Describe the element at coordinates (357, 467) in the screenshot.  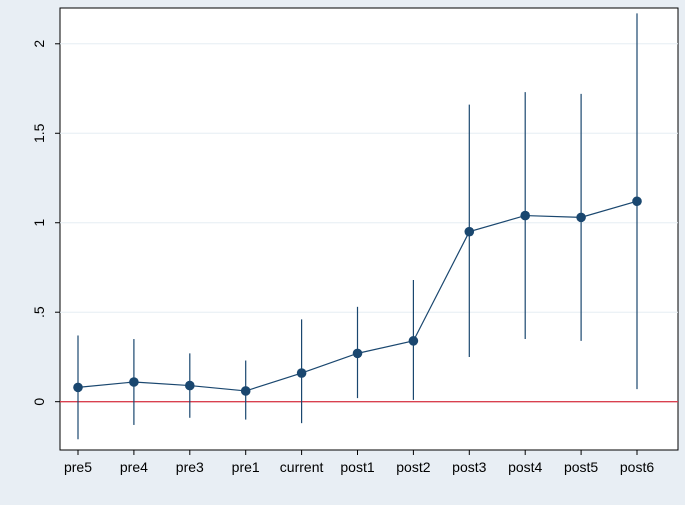
I see `x-tick-label: post1` at that location.